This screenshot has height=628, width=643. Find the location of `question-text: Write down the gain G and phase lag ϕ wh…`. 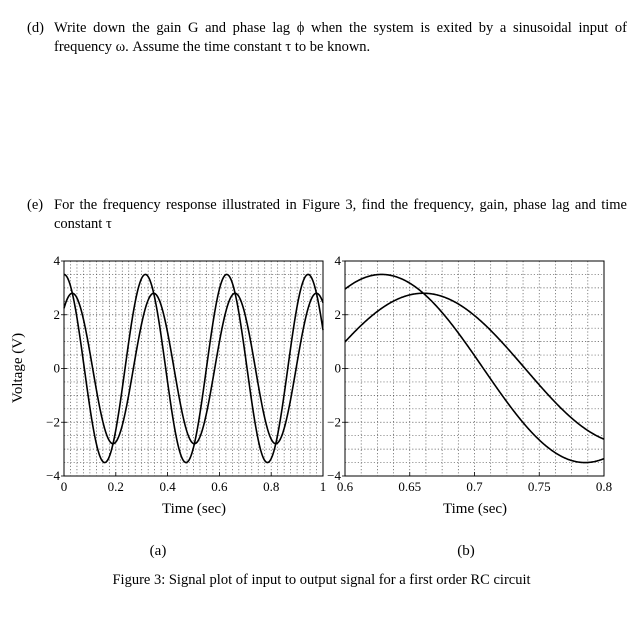

question-text: Write down the gain G and phase lag ϕ wh… is located at coordinates (340, 37).